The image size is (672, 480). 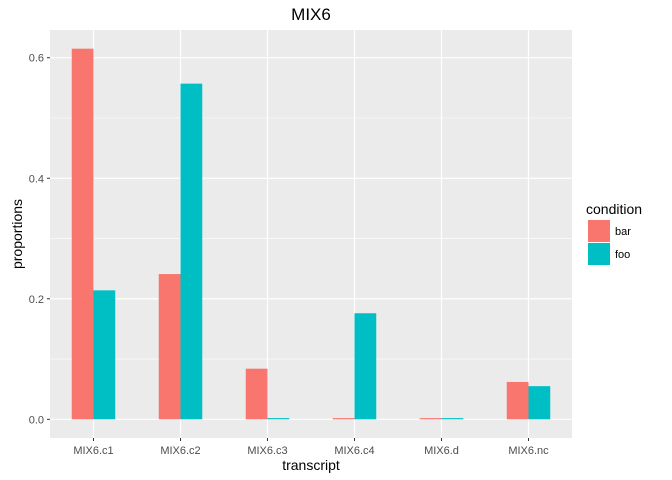 I want to click on x-axis-title: transcript, so click(x=311, y=465).